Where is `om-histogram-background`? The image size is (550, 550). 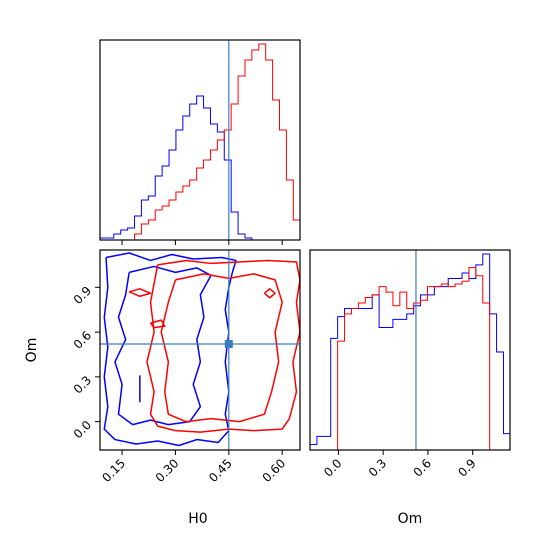 om-histogram-background is located at coordinates (410, 350).